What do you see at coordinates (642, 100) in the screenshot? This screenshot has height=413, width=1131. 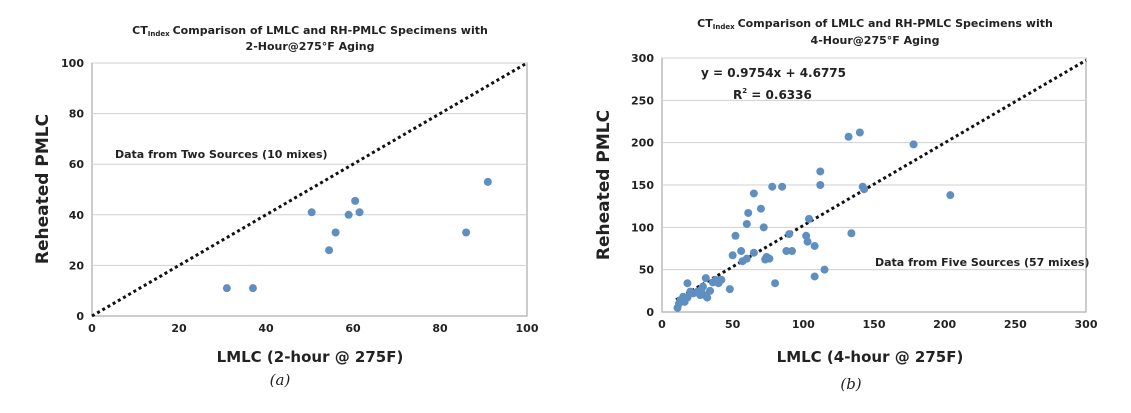 I see `y-tick-label: 250` at bounding box center [642, 100].